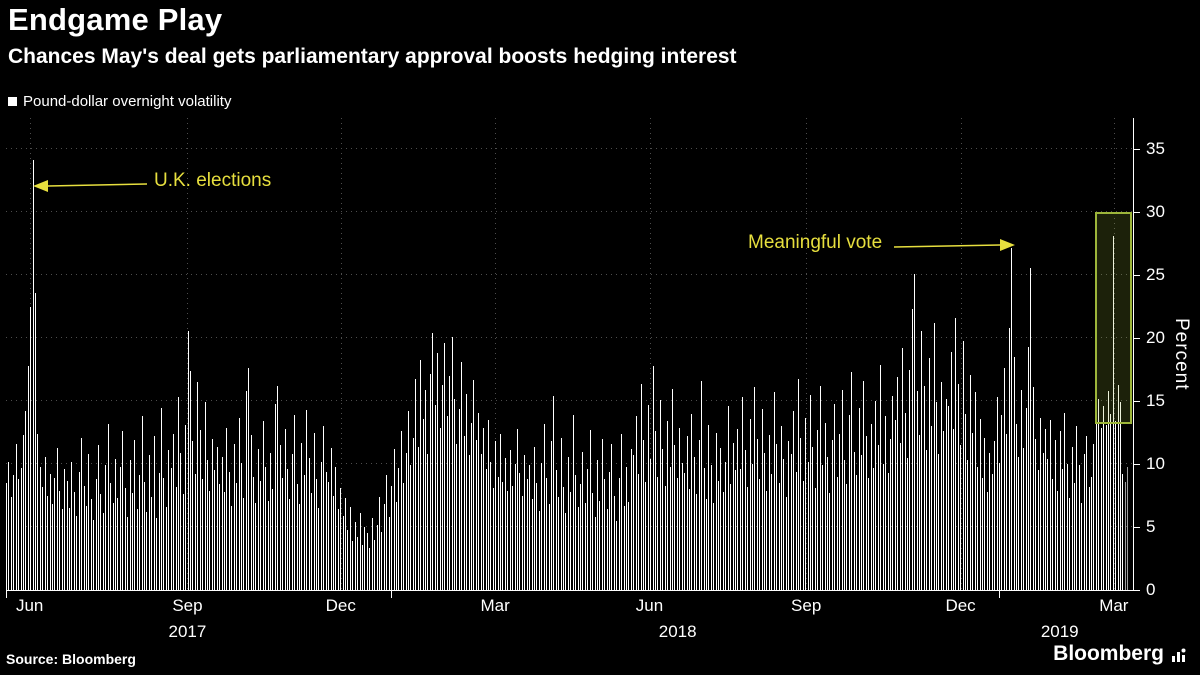  Describe the element at coordinates (569, 633) in the screenshot. I see `x-axis-year-labels: 2017 2018 2019` at that location.